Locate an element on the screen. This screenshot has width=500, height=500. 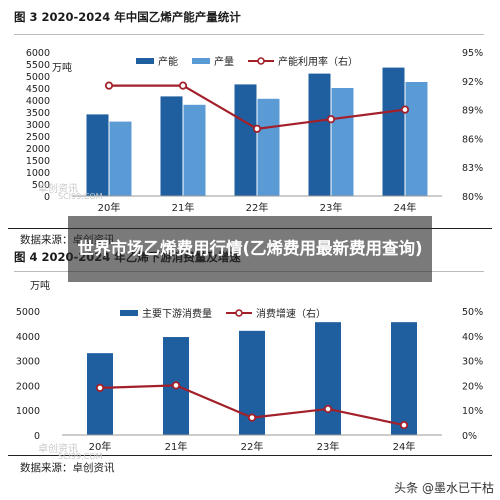
watermark-1: 卓创资讯 is located at coordinates (58, 189).